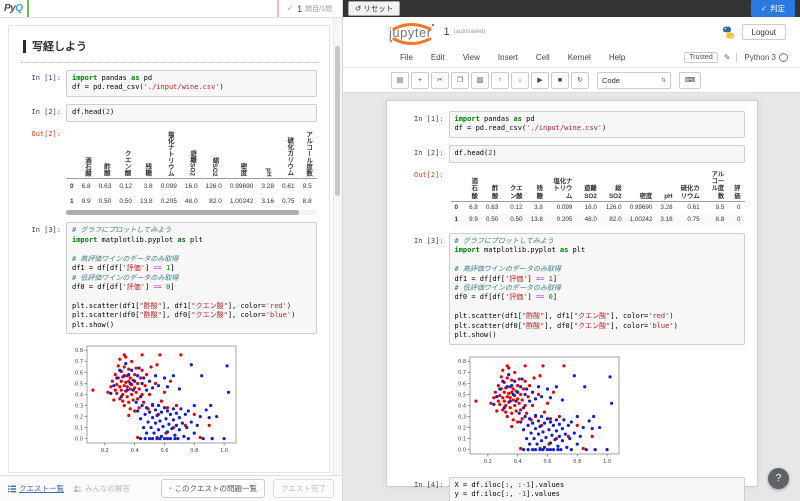  What do you see at coordinates (412, 33) in the screenshot?
I see `jupyter-logo: jupyter` at bounding box center [412, 33].